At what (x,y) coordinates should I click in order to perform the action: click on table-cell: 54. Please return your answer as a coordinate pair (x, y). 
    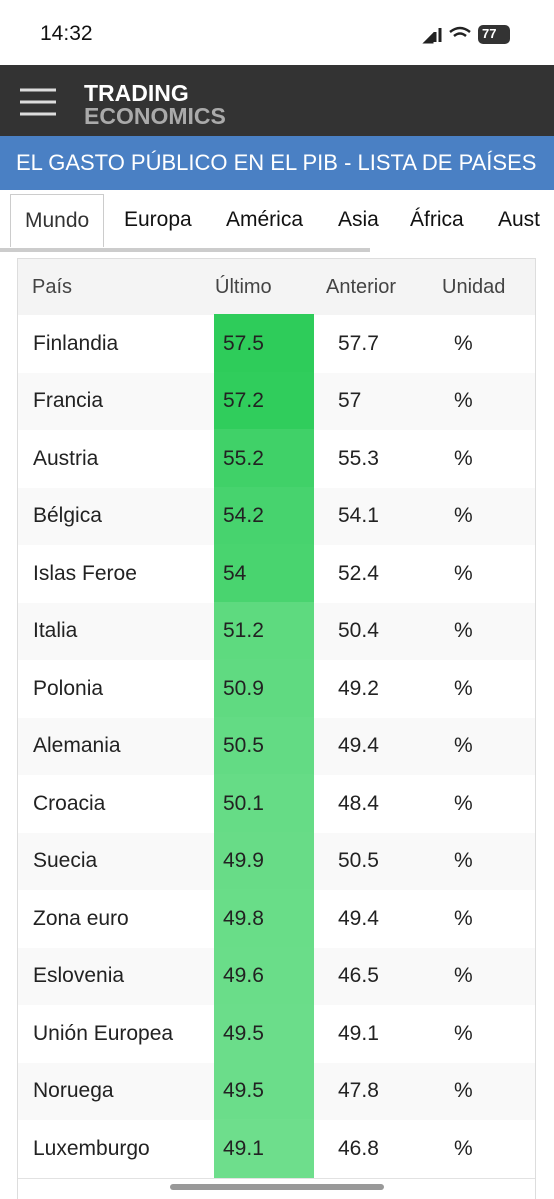
    Looking at the image, I should click on (235, 573).